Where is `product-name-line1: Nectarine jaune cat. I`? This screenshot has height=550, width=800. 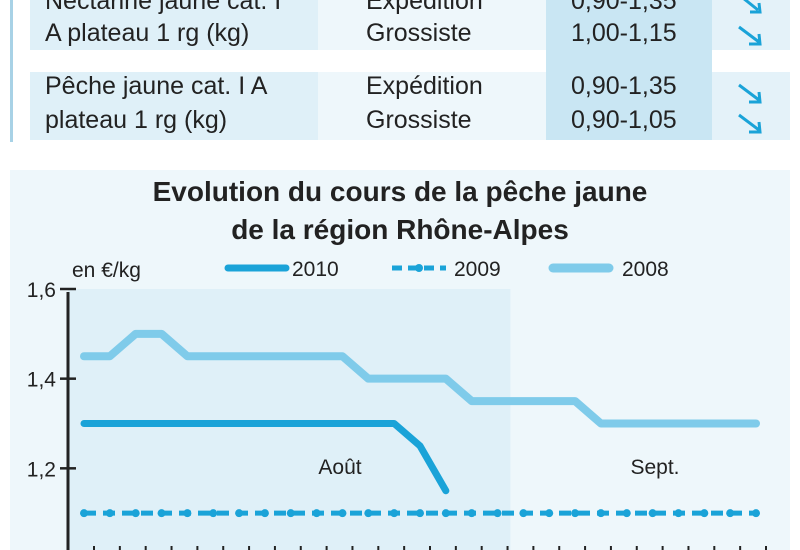 product-name-line1: Nectarine jaune cat. I is located at coordinates (163, 7).